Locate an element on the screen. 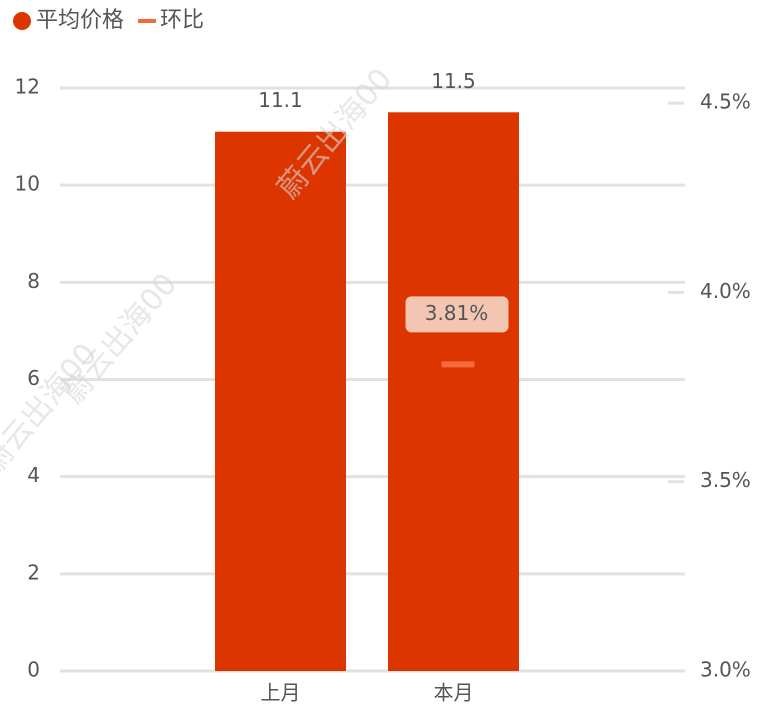 This screenshot has width=758, height=709. y-tick-label: 10 is located at coordinates (27, 184).